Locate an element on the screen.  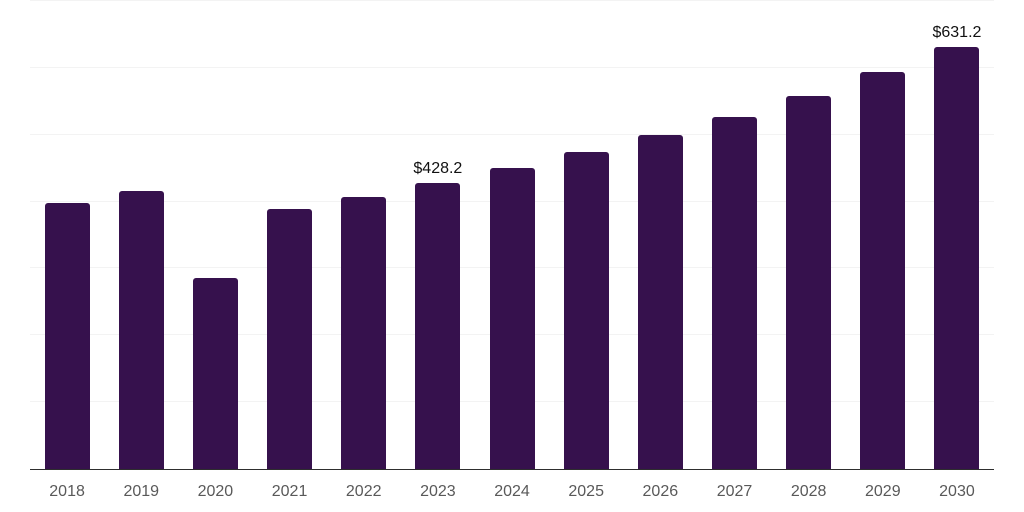
bar-slot-2024 is located at coordinates (512, 235).